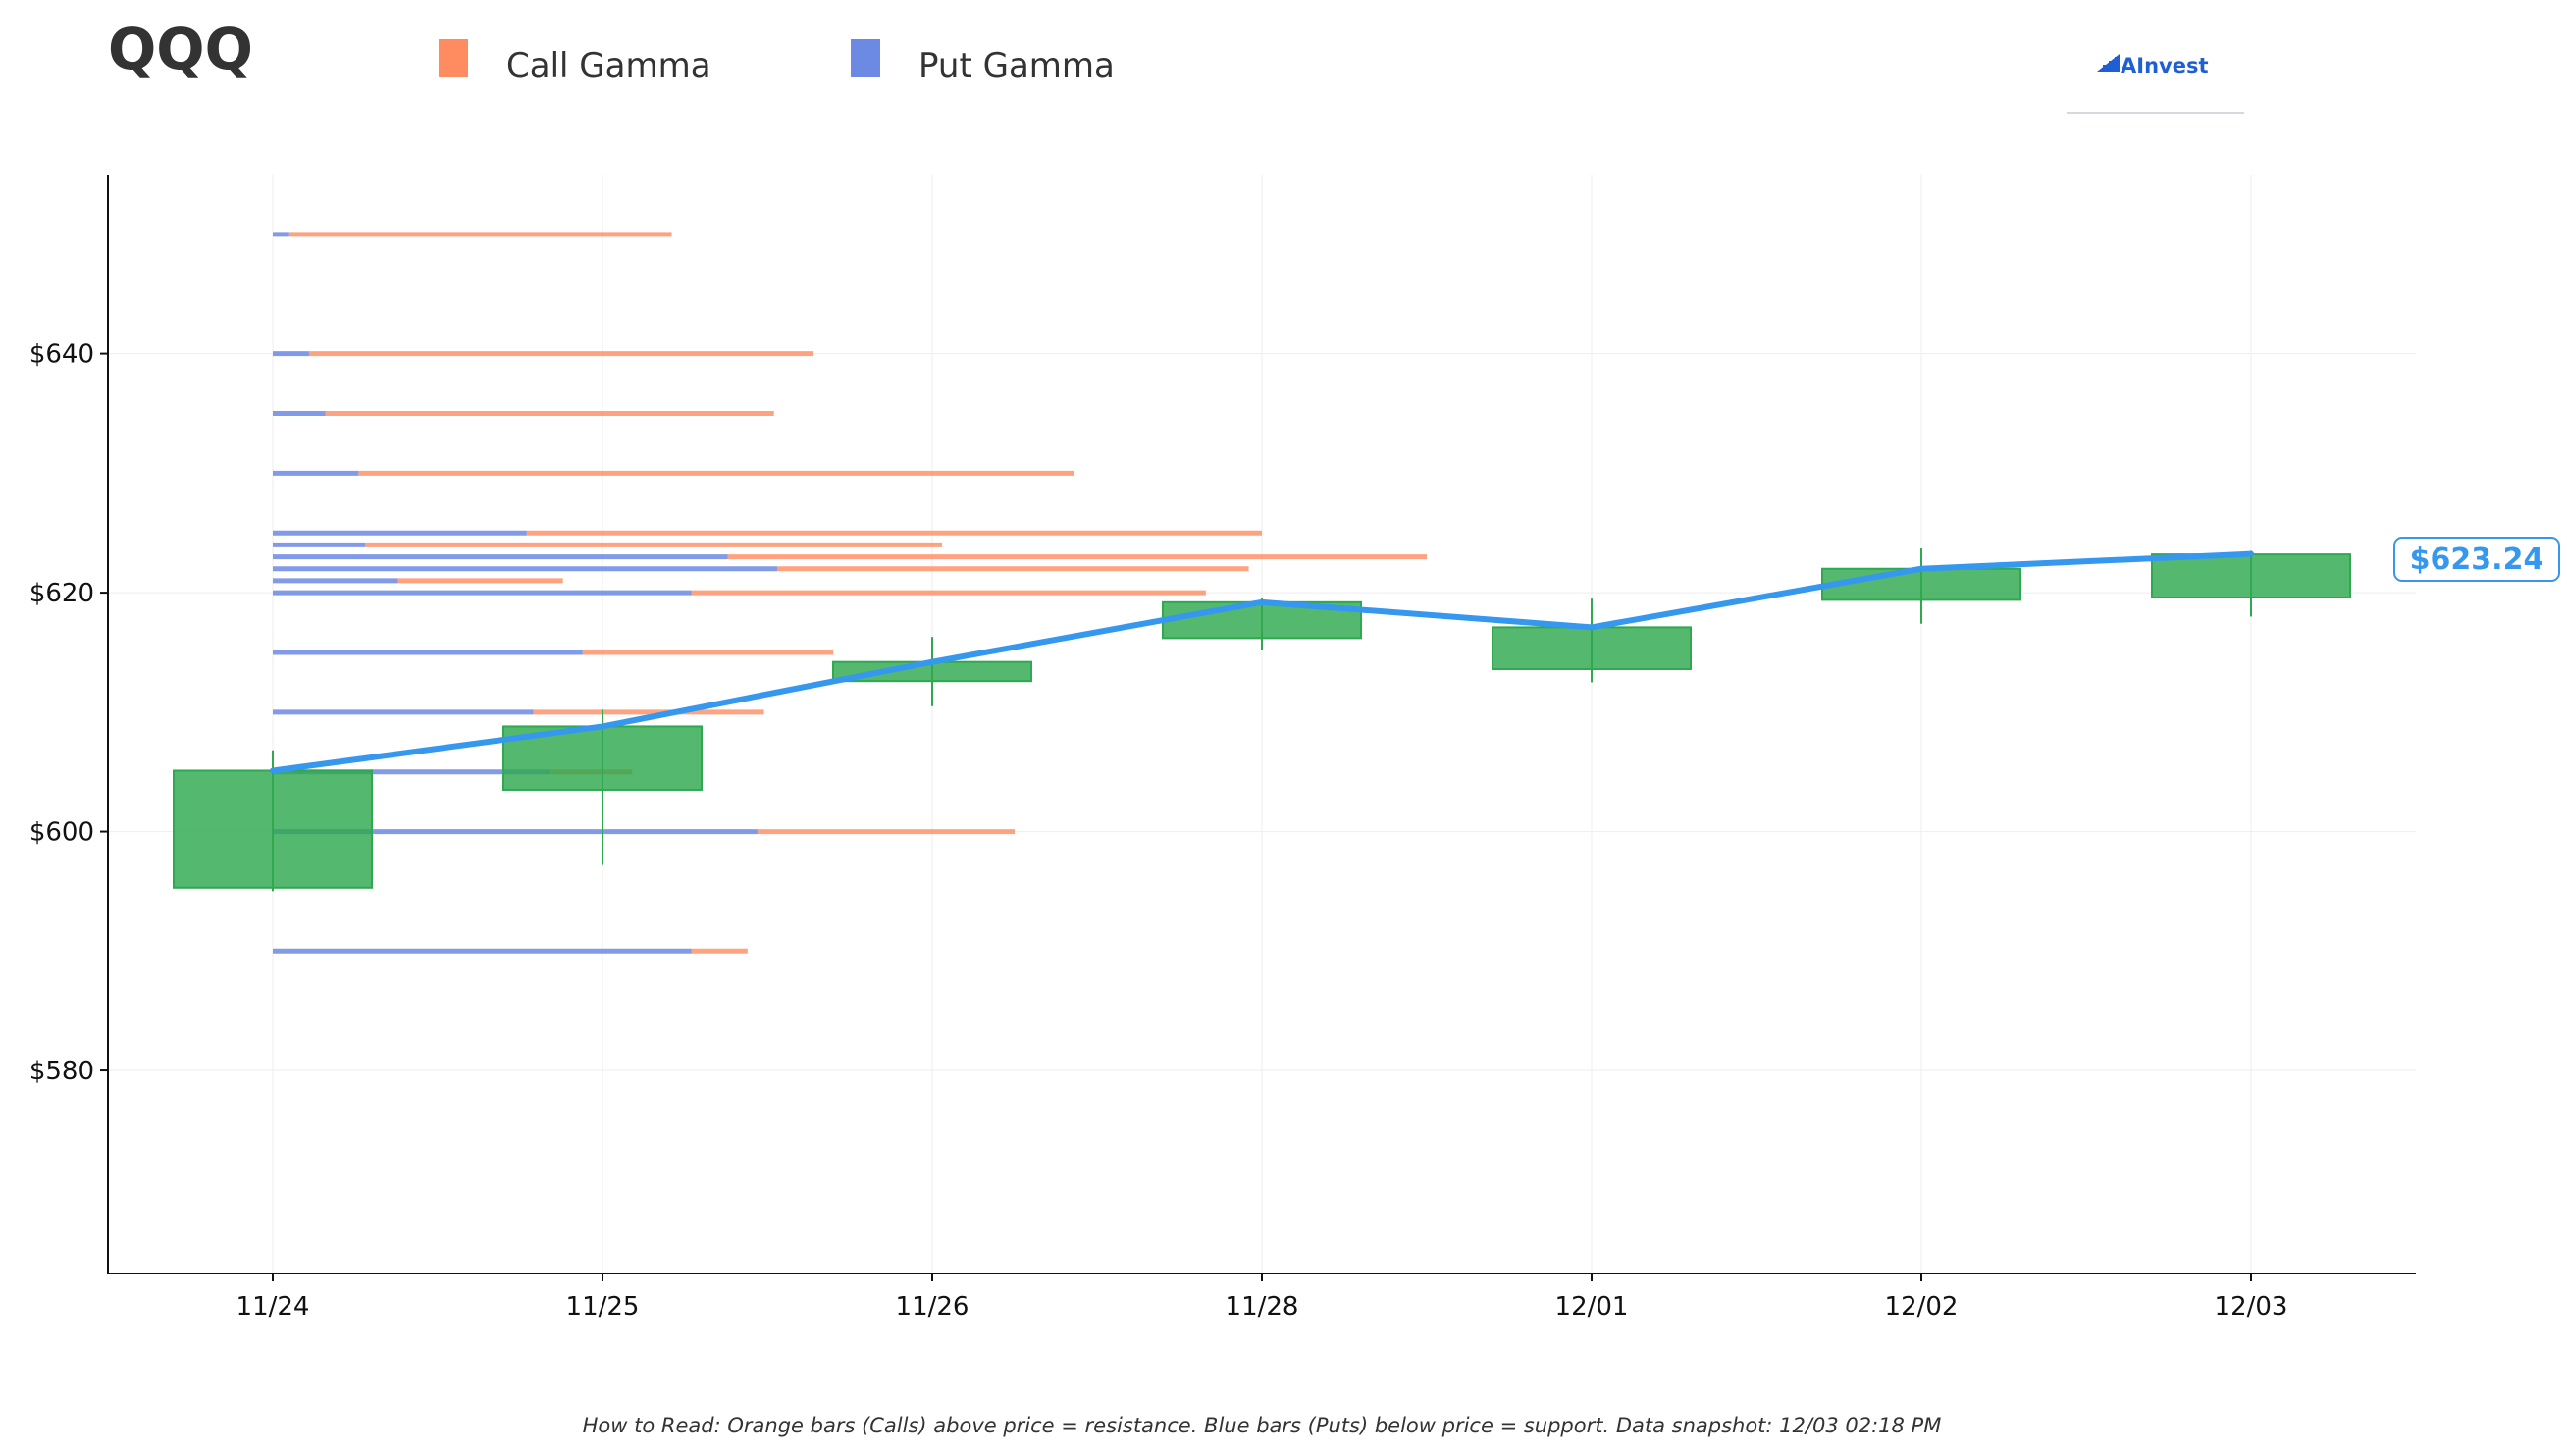 The height and width of the screenshot is (1456, 2567). I want to click on ticker-title: QQQ, so click(180, 49).